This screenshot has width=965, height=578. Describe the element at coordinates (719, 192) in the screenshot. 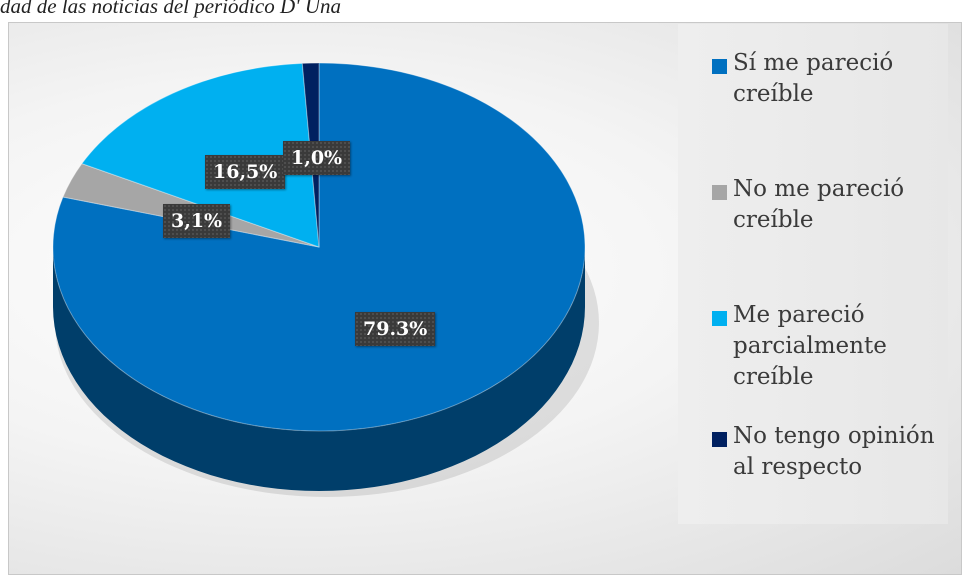

I see `legend-swatch-no` at that location.